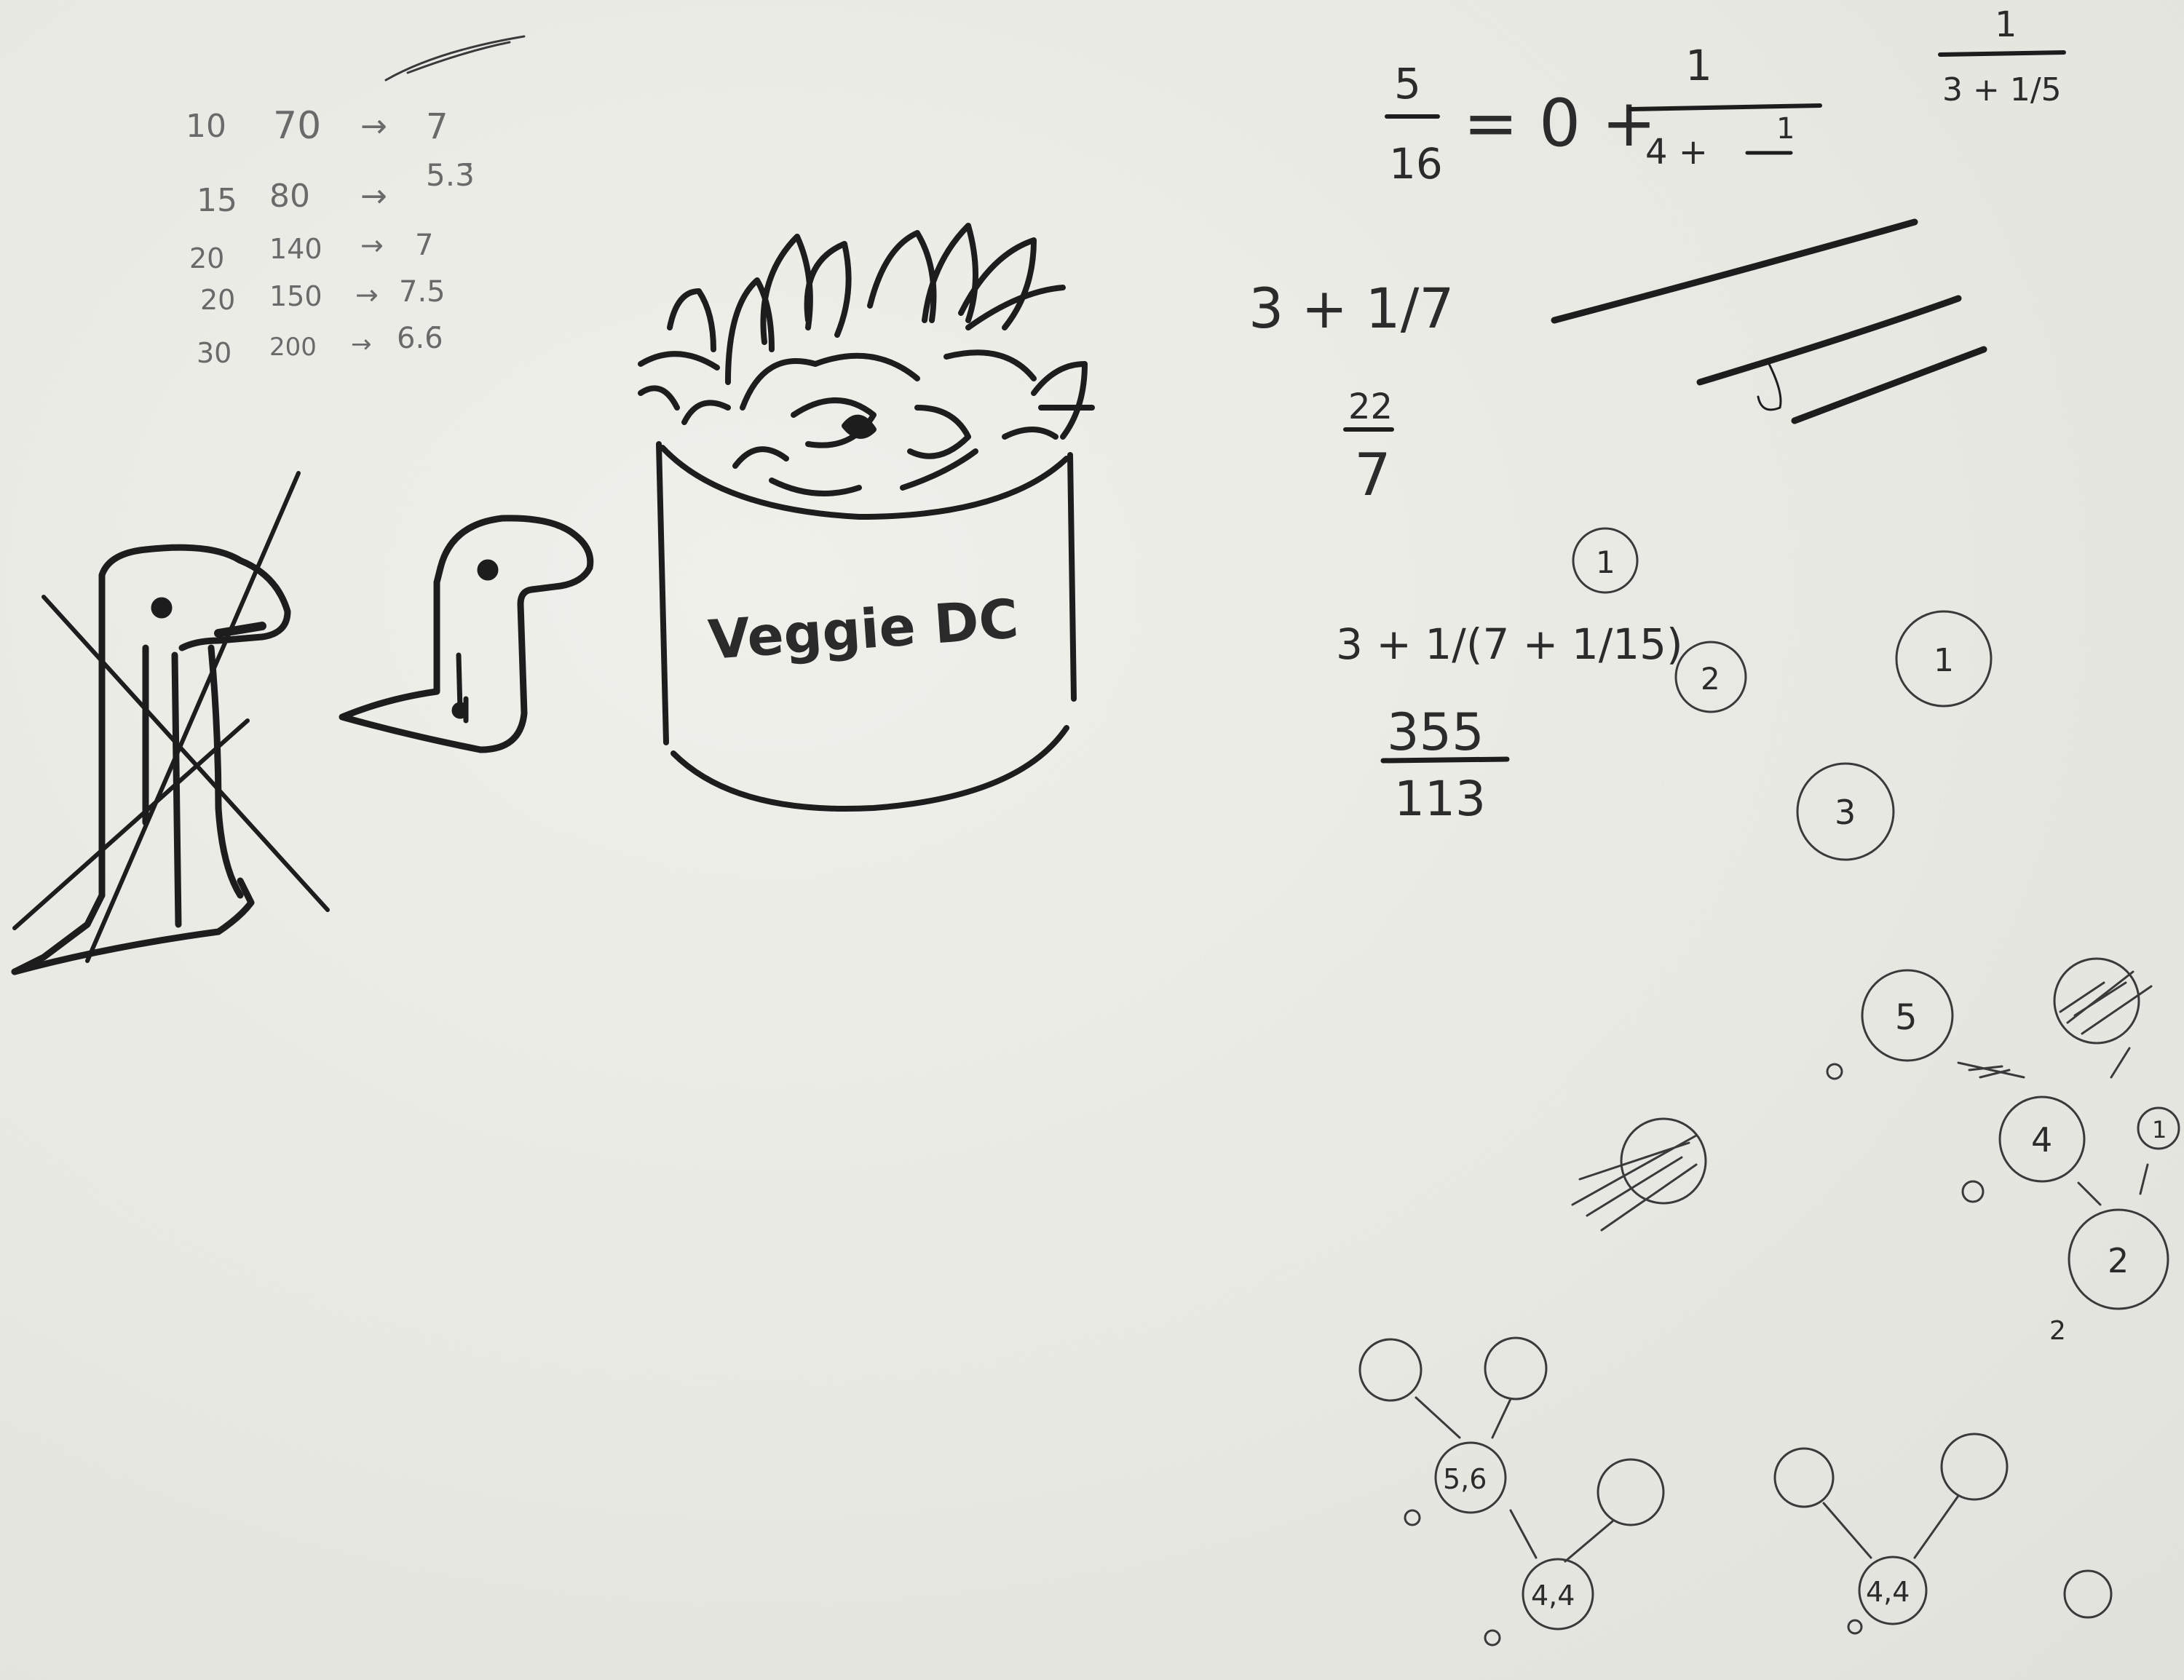  Describe the element at coordinates (293, 347) in the screenshot. I see `row-b: 200` at that location.